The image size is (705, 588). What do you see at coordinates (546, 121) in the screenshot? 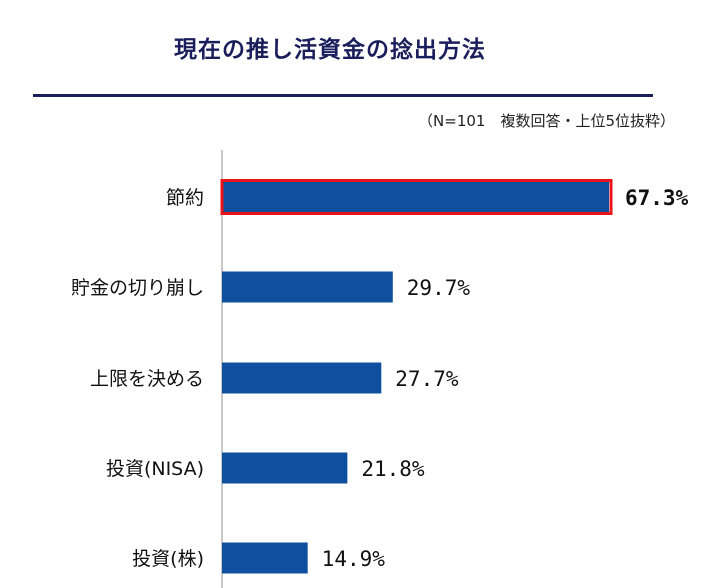
I see `chart-note: （N=101 複数回答・上位5位抜粋）` at bounding box center [546, 121].